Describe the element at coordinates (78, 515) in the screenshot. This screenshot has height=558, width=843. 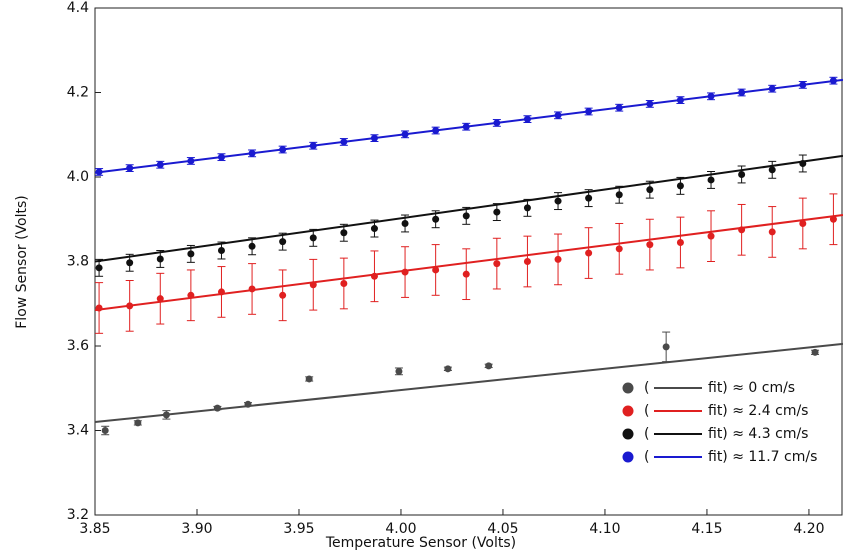
I see `y-tick-label: 3.2` at that location.